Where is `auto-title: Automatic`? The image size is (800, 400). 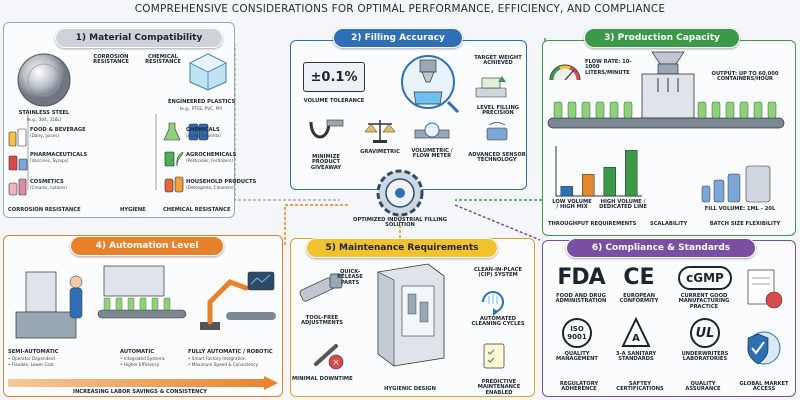 auto-title: Automatic is located at coordinates (137, 352).